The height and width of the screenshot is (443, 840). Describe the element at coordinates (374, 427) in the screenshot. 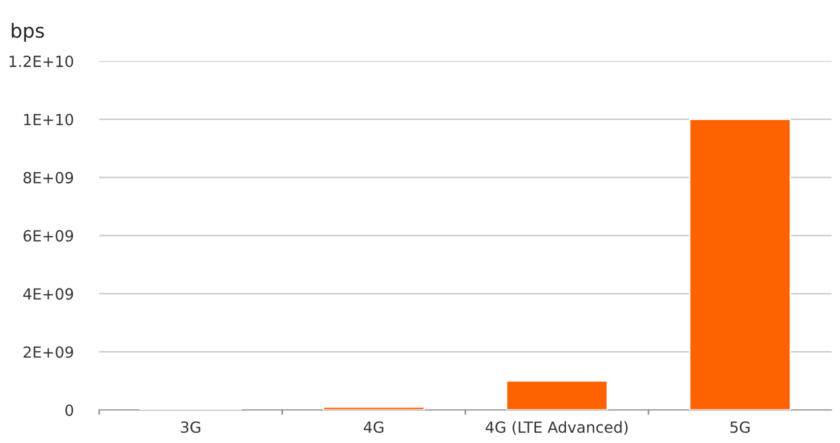

I see `x-tick-label: 4G` at that location.